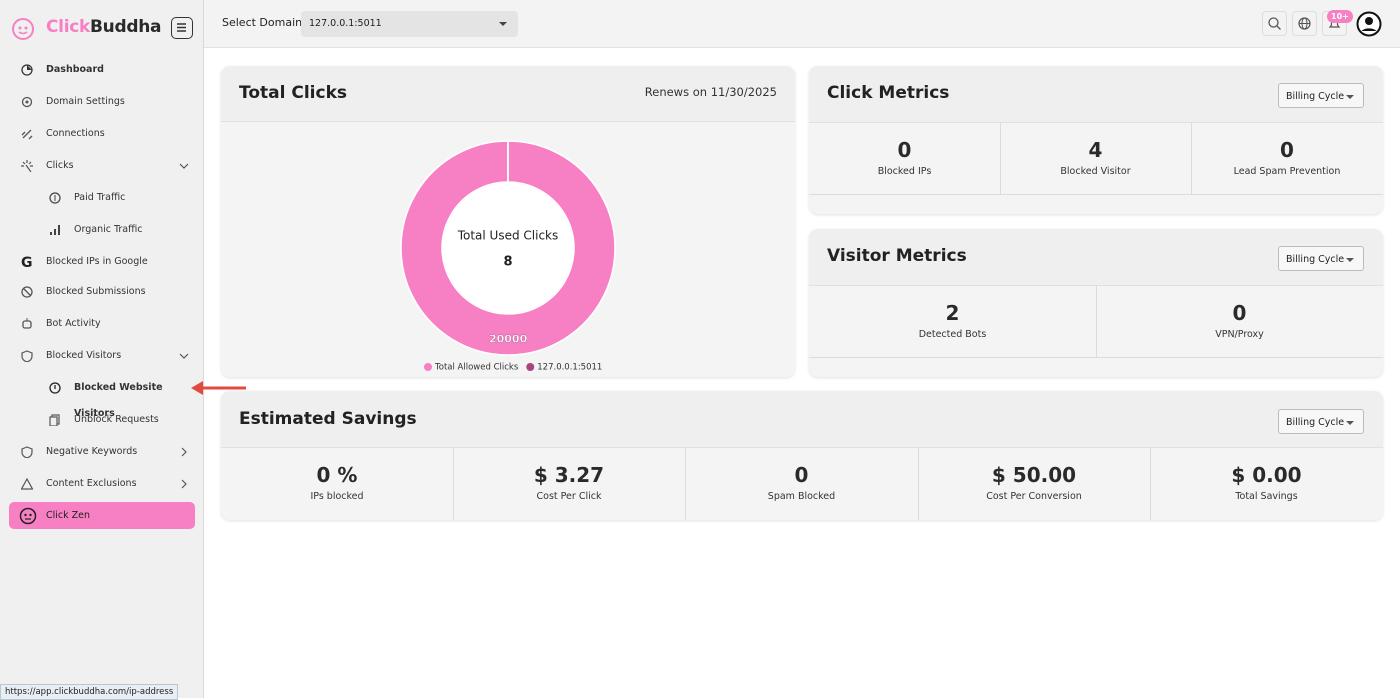 The image size is (1400, 700). I want to click on metric-cell: 0 % IPs blocked, so click(337, 484).